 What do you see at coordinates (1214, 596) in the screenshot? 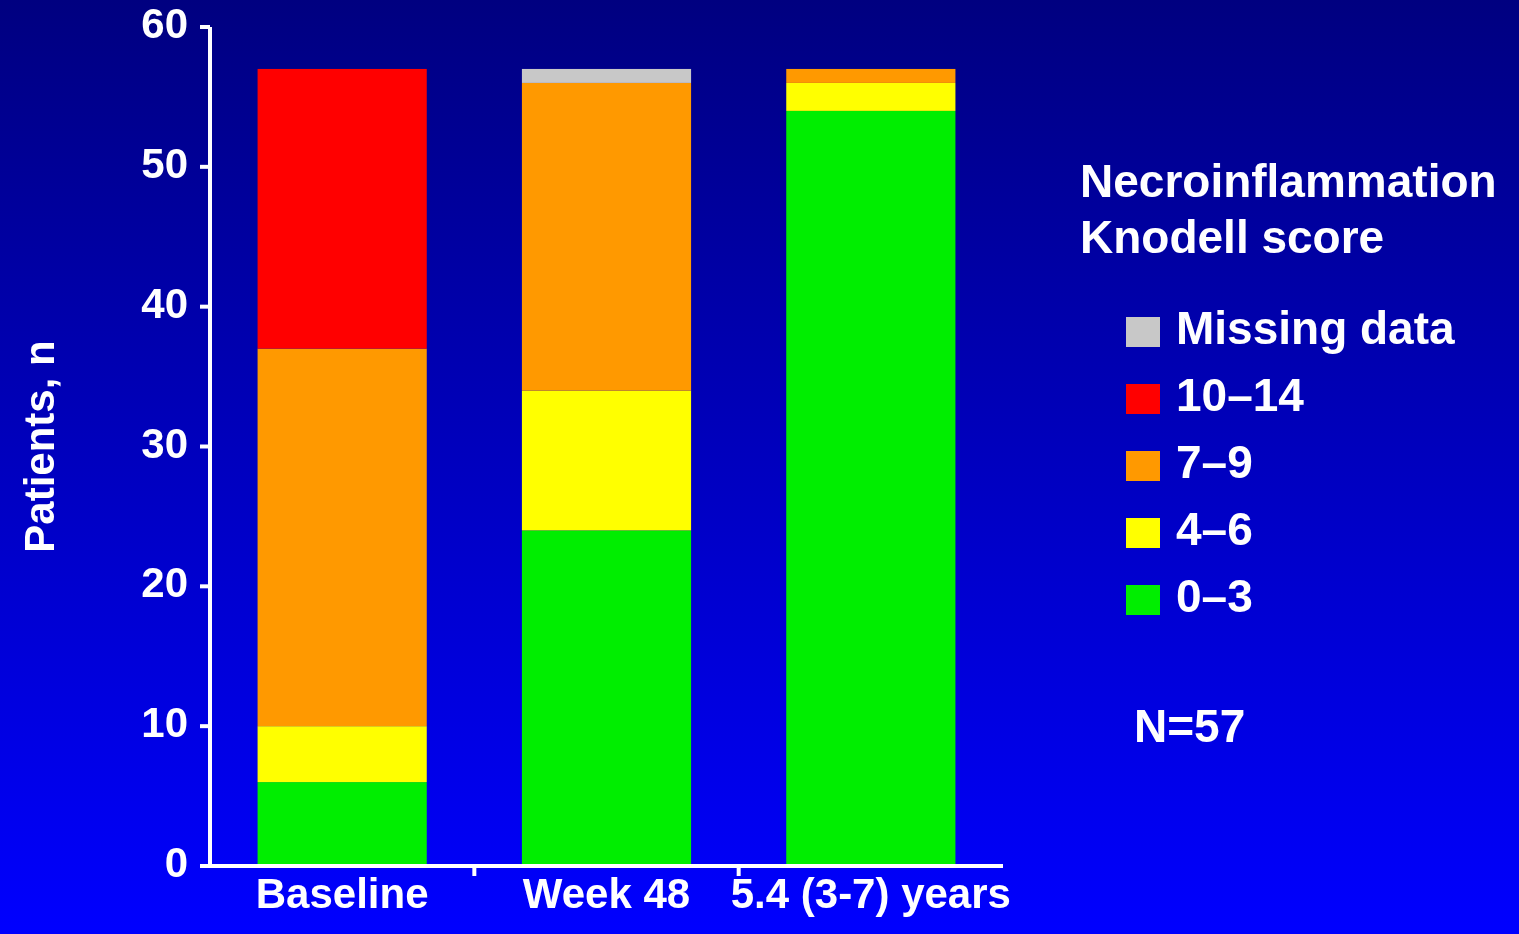
I see `legend-label: 0–3` at bounding box center [1214, 596].